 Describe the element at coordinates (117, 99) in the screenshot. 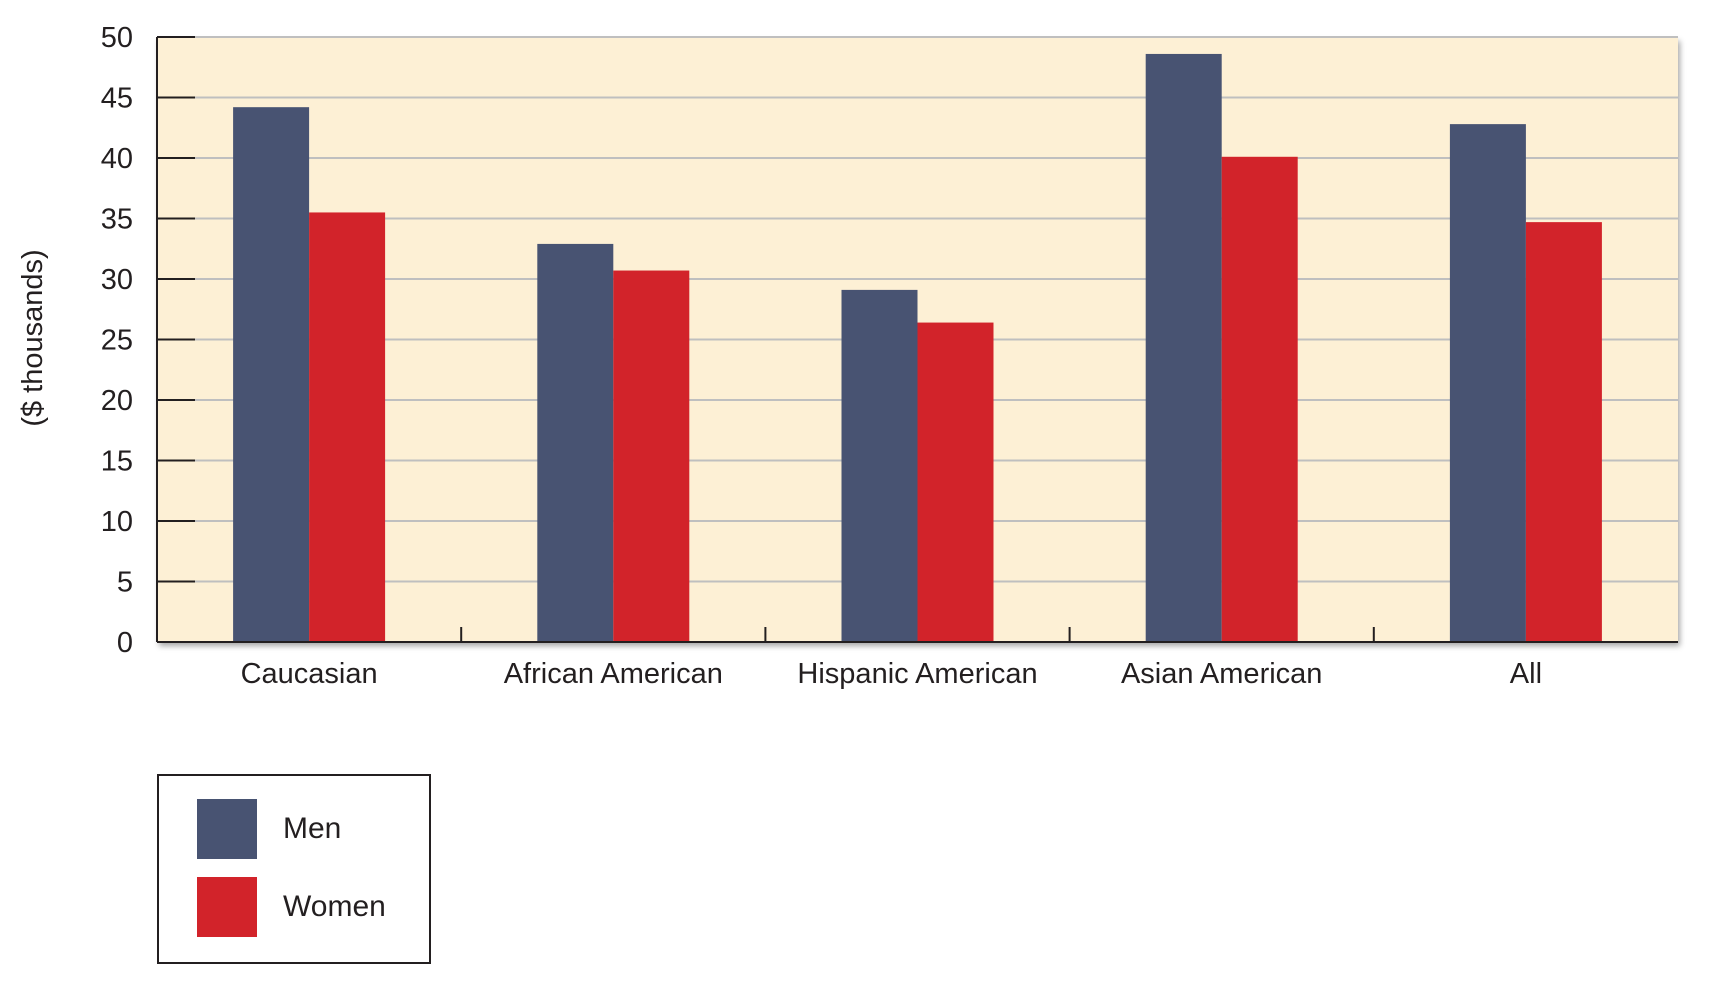

I see `y-tick-label: 45` at that location.